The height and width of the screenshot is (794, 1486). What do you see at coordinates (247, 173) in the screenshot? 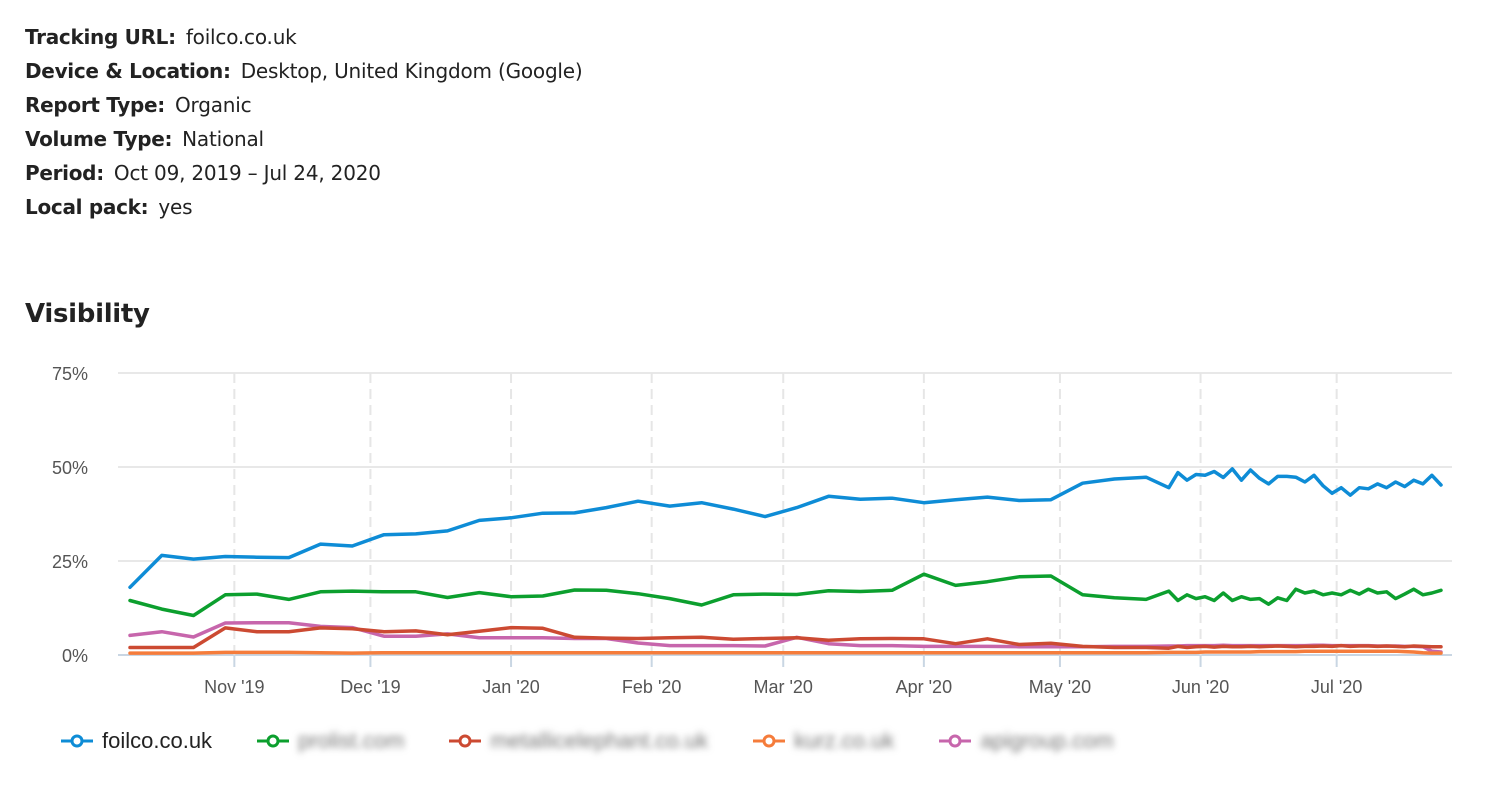
I see `meta-value: Oct 09, 2019 – Jul 24, 2020` at bounding box center [247, 173].